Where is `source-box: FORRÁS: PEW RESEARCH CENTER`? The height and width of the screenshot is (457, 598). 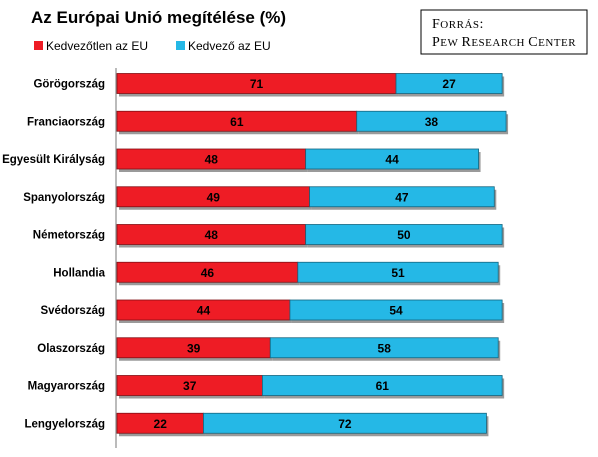 source-box: FORRÁS: PEW RESEARCH CENTER is located at coordinates (504, 32).